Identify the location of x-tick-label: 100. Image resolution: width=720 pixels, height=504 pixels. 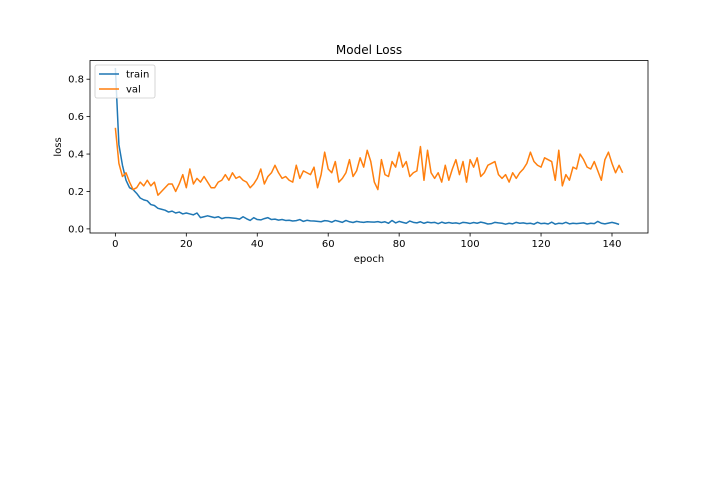
(470, 244).